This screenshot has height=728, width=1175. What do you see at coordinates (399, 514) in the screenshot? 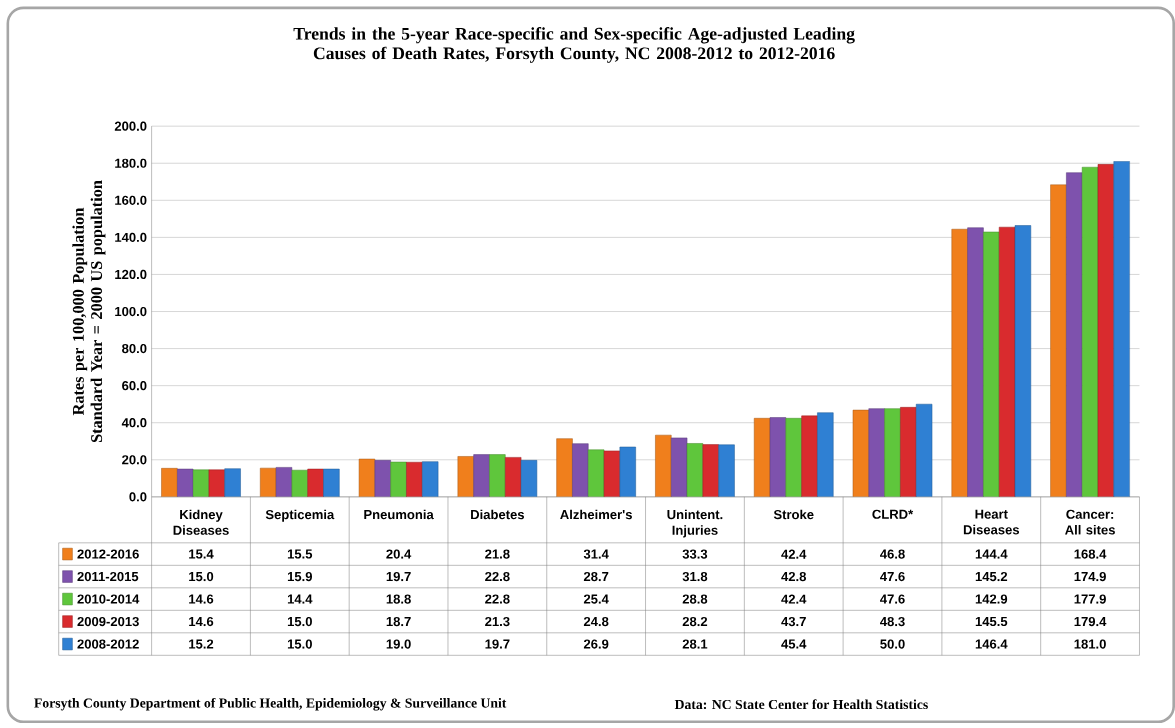
I see `x-tick-label: Pneumonia` at bounding box center [399, 514].